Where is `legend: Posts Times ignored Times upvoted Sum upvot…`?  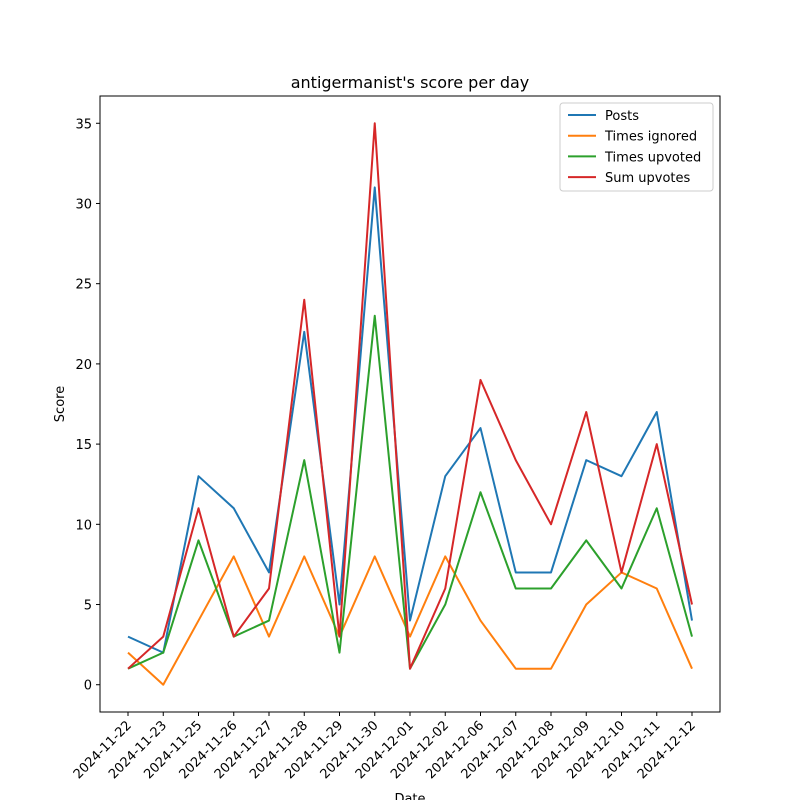 legend: Posts Times ignored Times upvoted Sum upvot… is located at coordinates (636, 147).